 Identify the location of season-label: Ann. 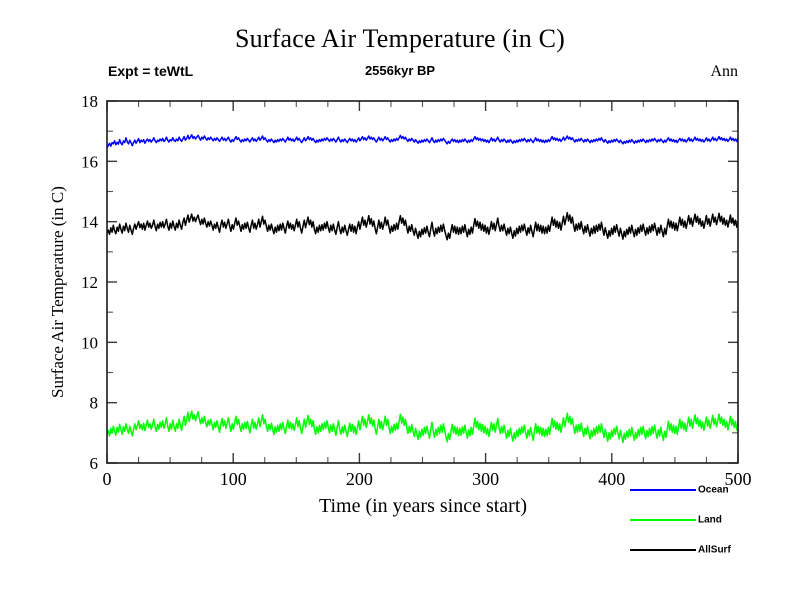
(724, 71).